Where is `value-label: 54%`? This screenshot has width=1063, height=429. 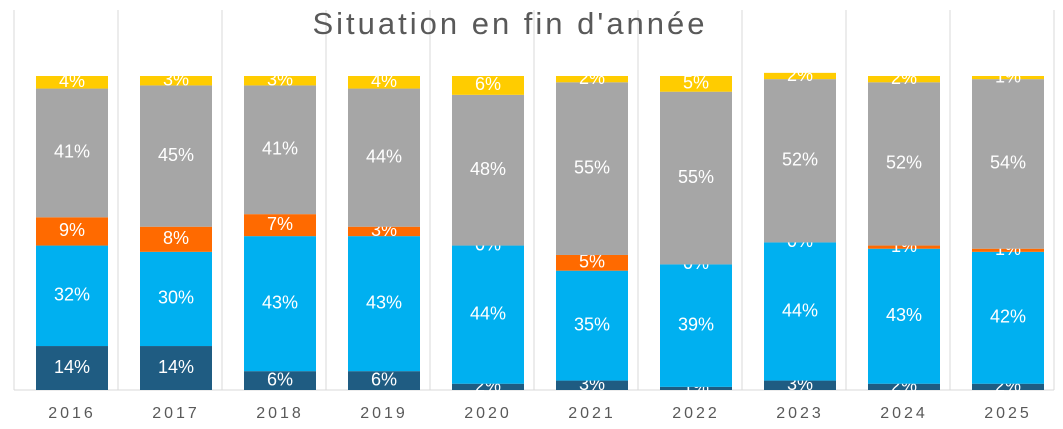
value-label: 54% is located at coordinates (1008, 163).